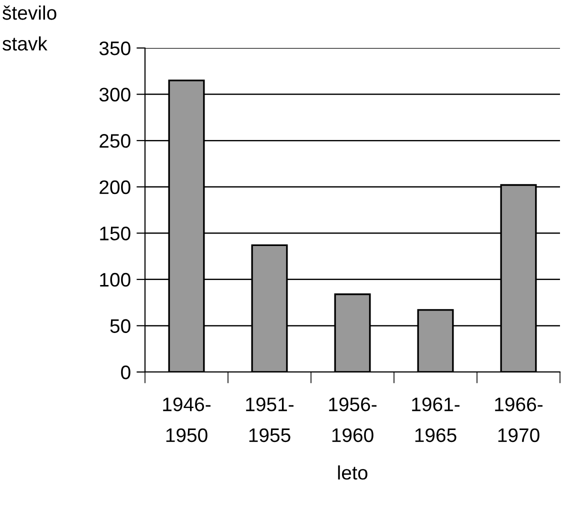 This screenshot has width=563, height=511. I want to click on x-tick-label: 1951- 1955, so click(270, 420).